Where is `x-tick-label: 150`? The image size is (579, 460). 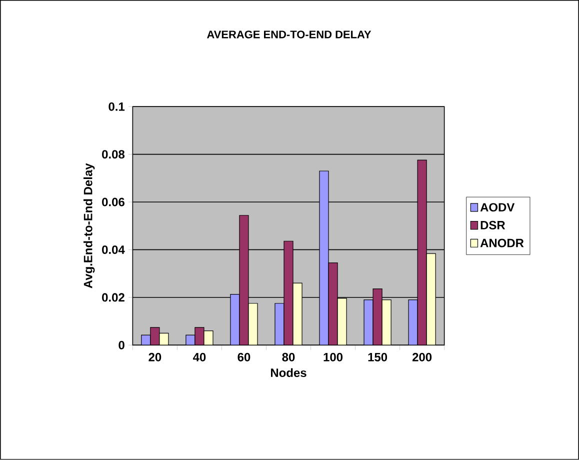 x-tick-label: 150 is located at coordinates (378, 357).